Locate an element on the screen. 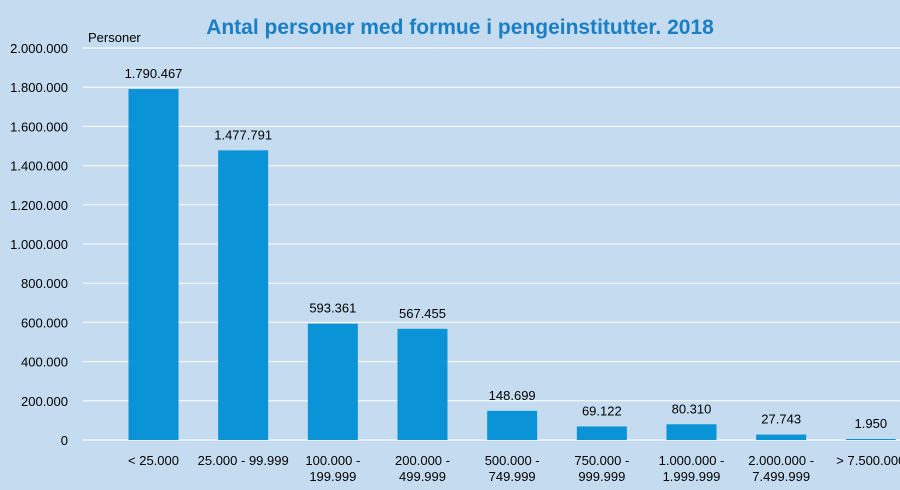 The height and width of the screenshot is (490, 900). y-tick-label: 400.000 is located at coordinates (44, 362).